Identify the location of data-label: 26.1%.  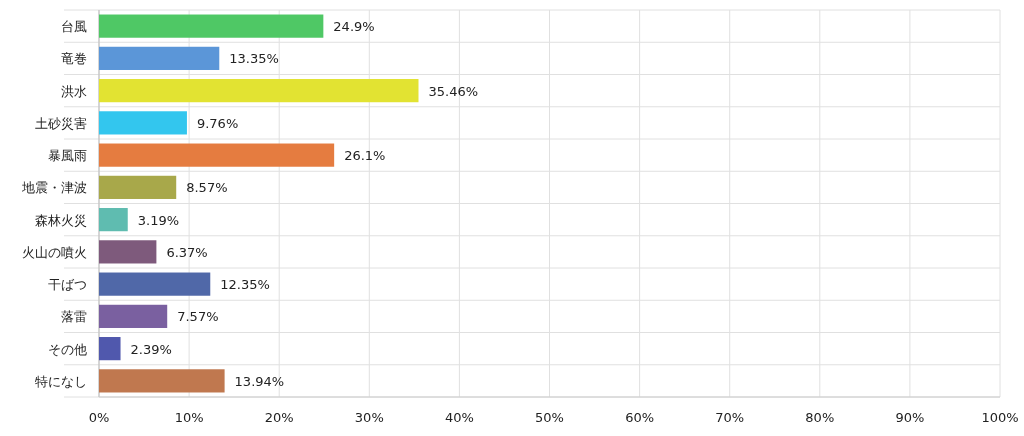
(365, 156).